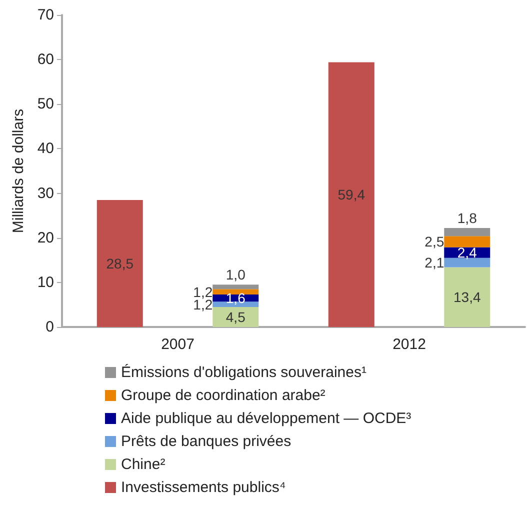 The image size is (527, 508). I want to click on legend-label: Aide publique au développement — OCDE³, so click(266, 418).